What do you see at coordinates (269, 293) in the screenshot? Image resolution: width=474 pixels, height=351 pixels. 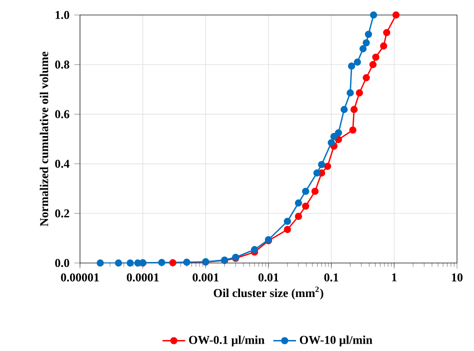 I see `x-axis-title: Oil cluster size (mm$^{2}$)` at bounding box center [269, 293].